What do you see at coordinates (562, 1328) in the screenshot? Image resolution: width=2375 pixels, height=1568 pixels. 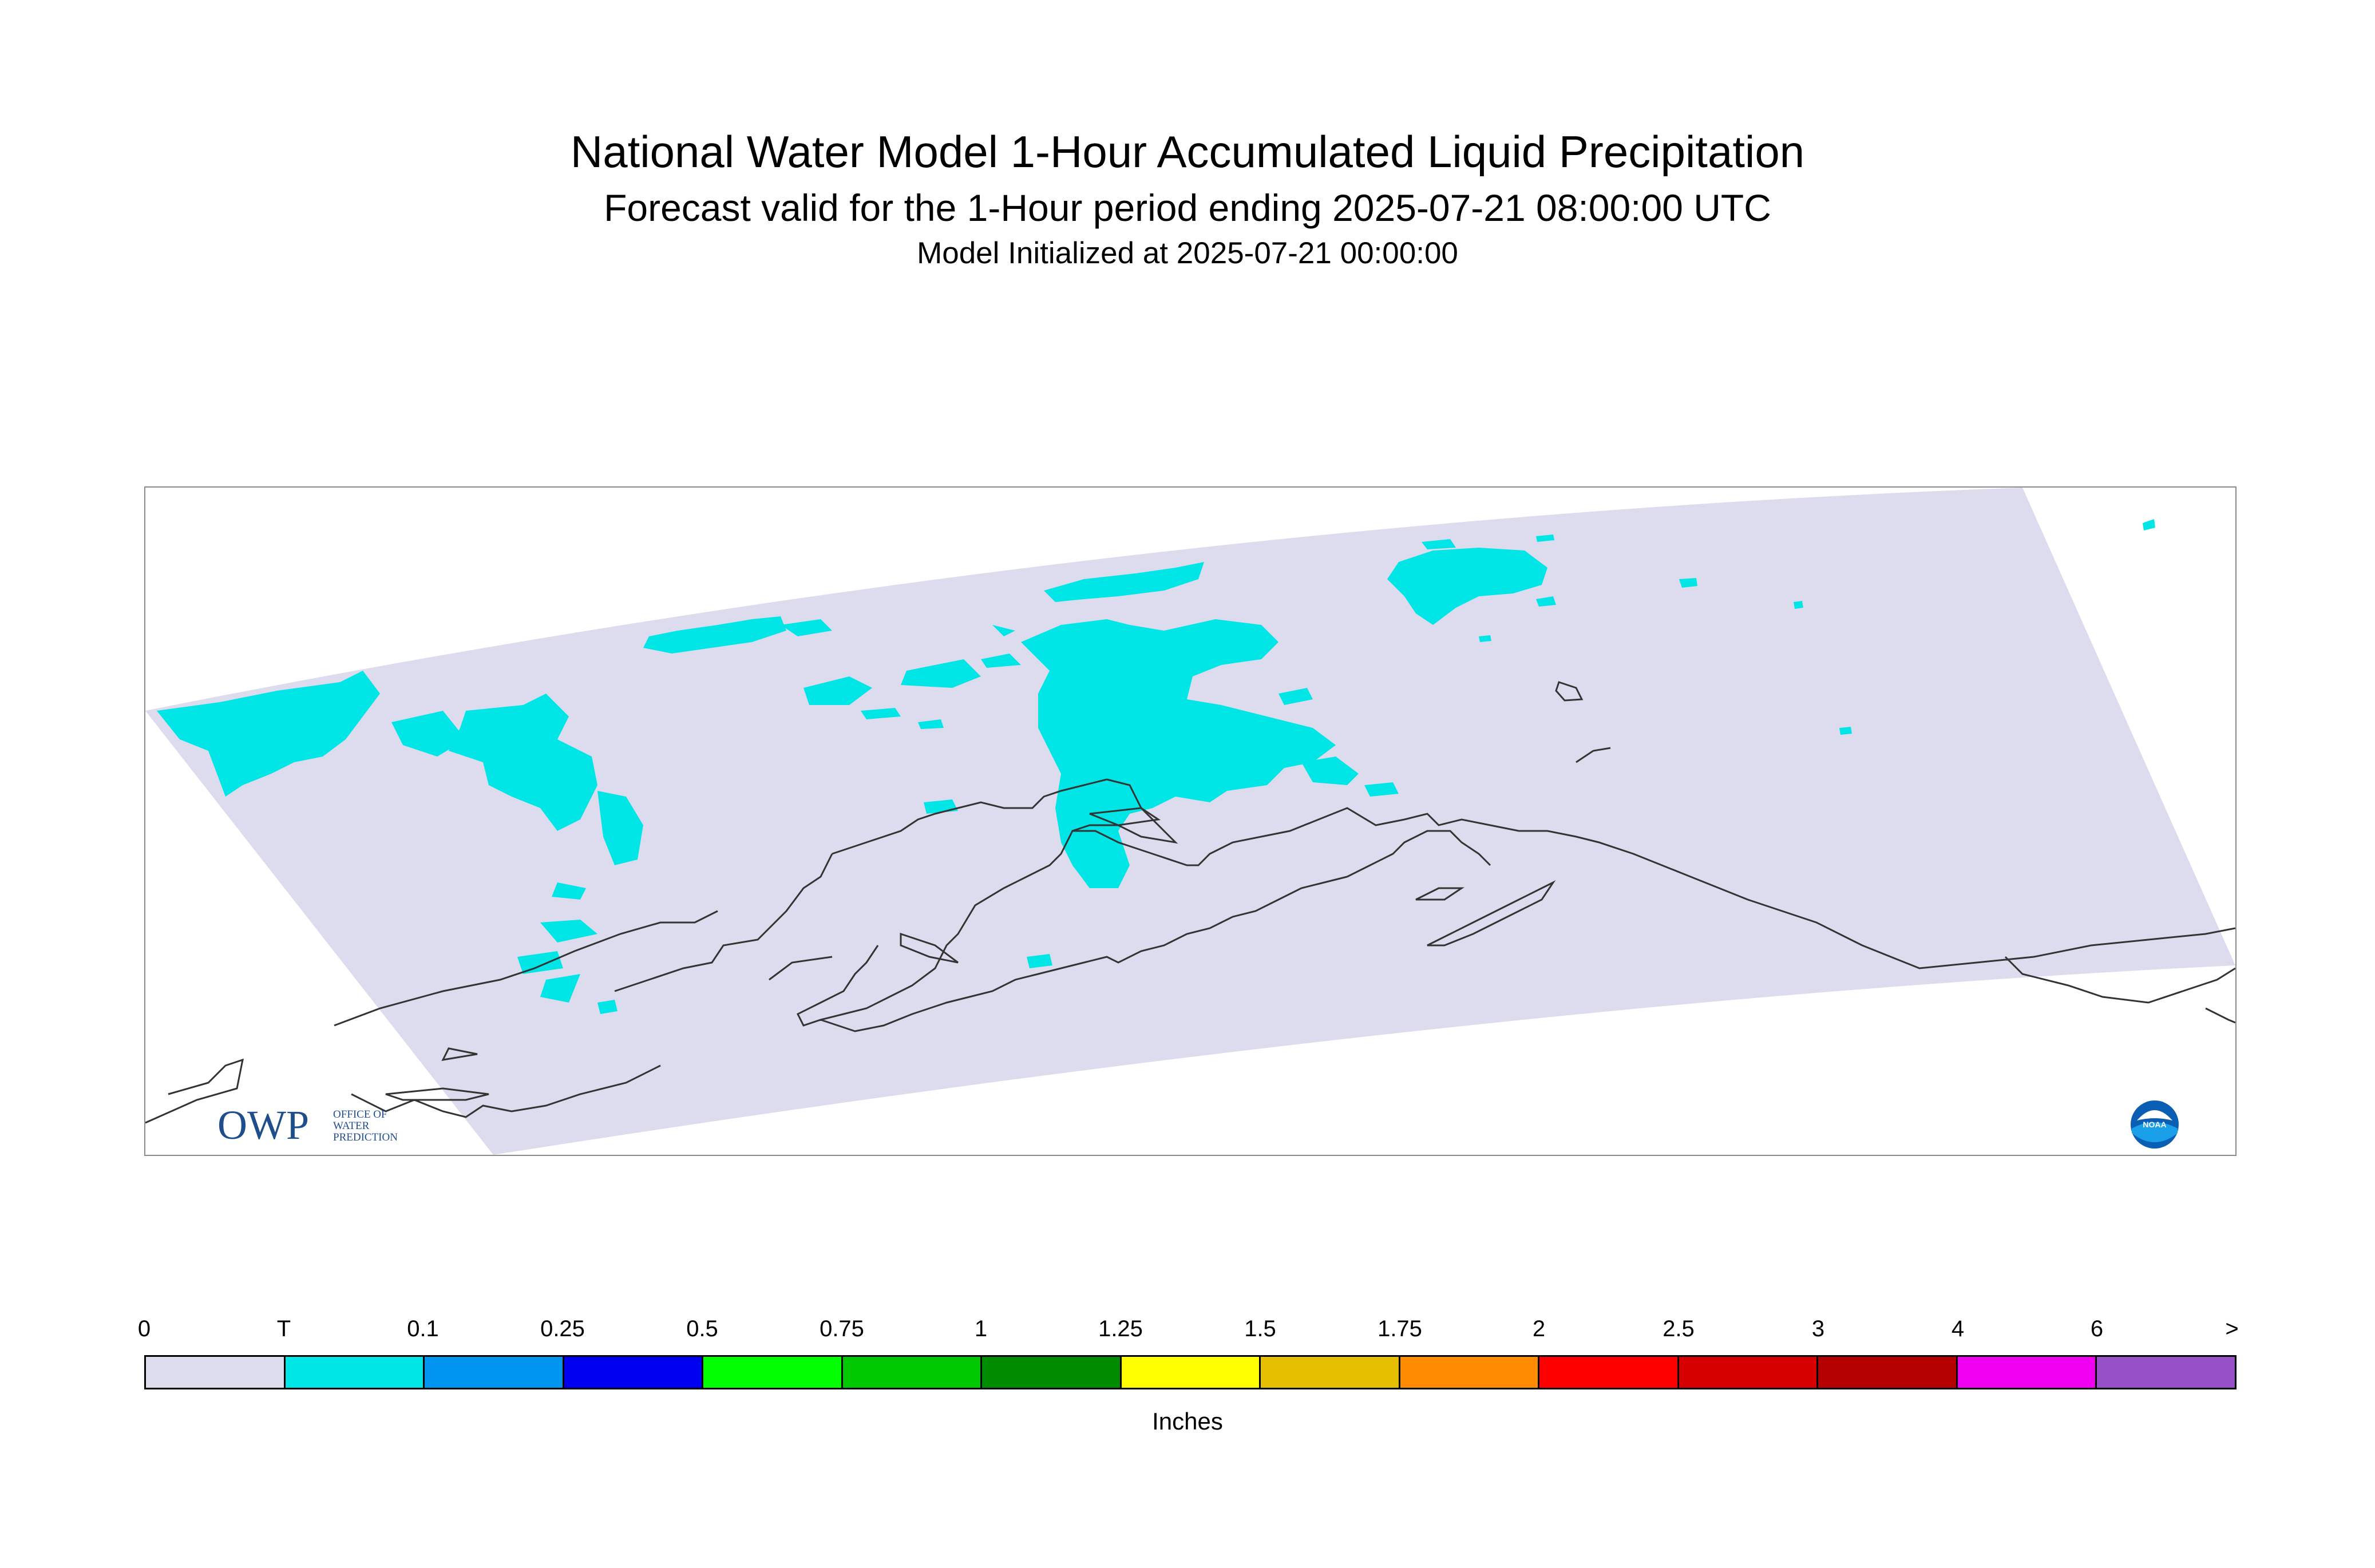 I see `legend-tick-label: 0.25` at bounding box center [562, 1328].